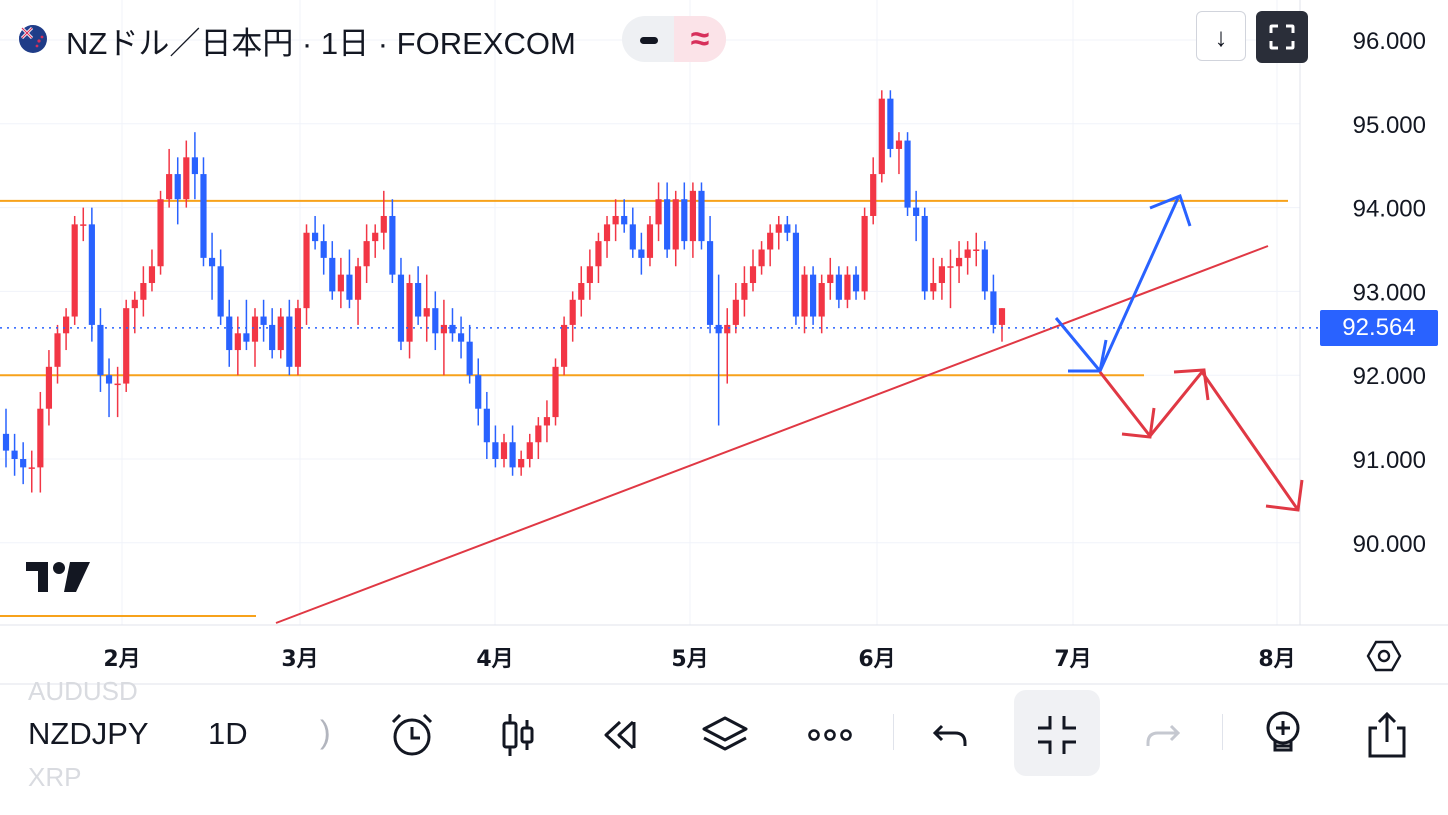 This screenshot has width=1448, height=815. What do you see at coordinates (1117, 285) in the screenshot?
I see `bullish-scenario-arrow` at bounding box center [1117, 285].